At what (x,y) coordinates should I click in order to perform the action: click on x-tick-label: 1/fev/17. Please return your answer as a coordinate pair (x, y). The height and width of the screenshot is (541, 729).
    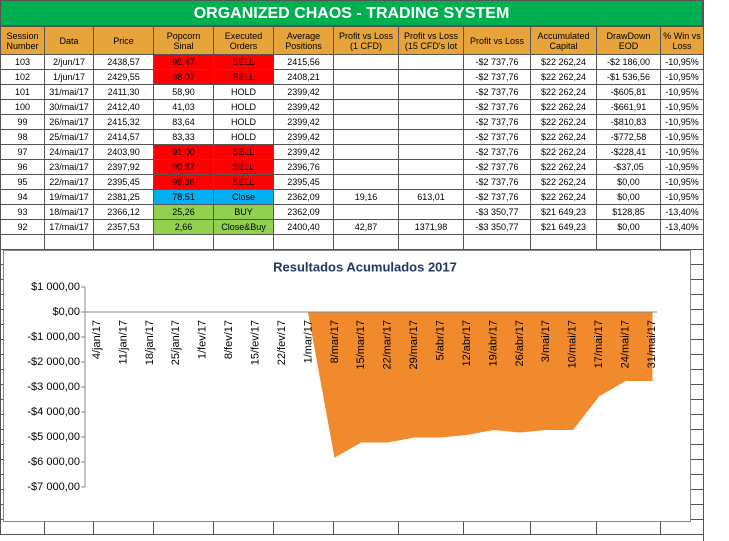
    Looking at the image, I should click on (203, 339).